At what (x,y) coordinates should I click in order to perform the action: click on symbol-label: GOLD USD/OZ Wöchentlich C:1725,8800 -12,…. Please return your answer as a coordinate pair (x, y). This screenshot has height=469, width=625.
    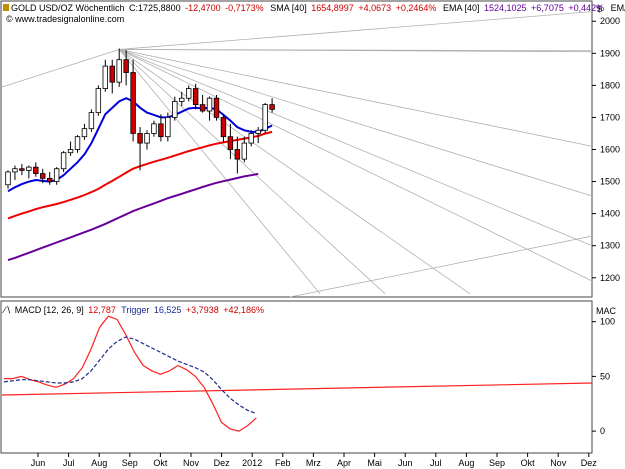
    Looking at the image, I should click on (318, 8).